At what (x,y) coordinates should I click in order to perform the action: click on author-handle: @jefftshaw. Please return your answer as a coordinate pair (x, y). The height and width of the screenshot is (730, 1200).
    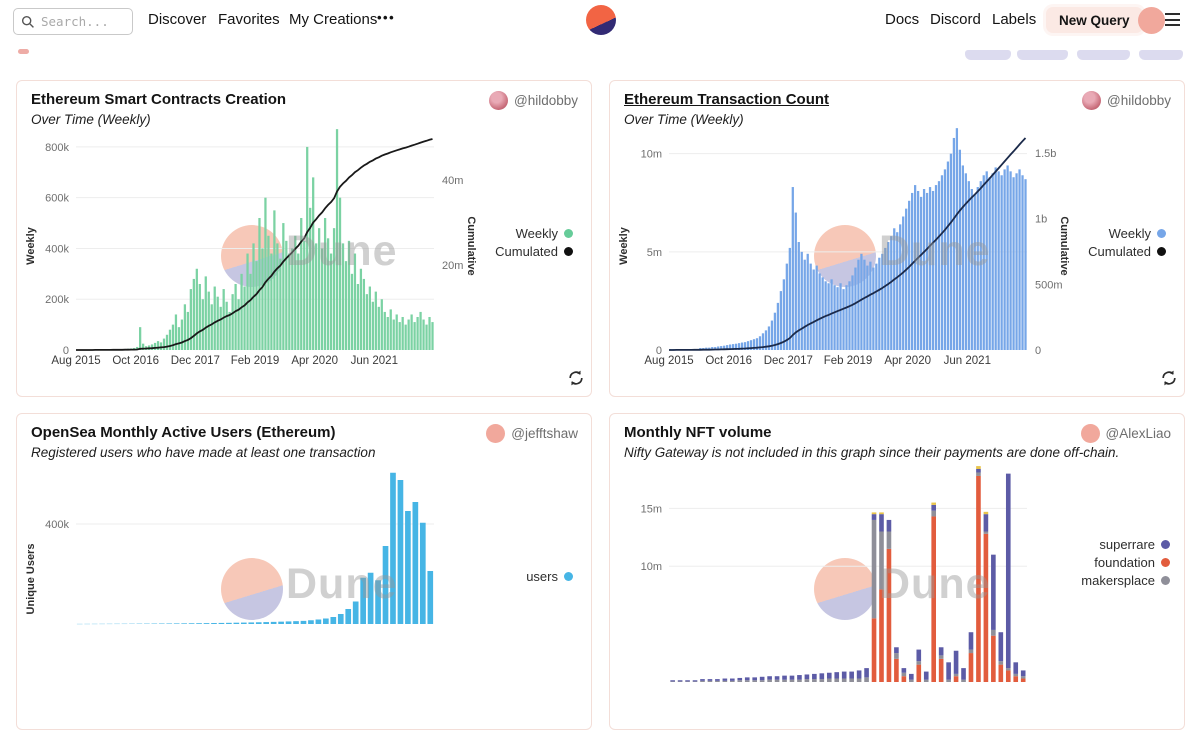
    Looking at the image, I should click on (544, 433).